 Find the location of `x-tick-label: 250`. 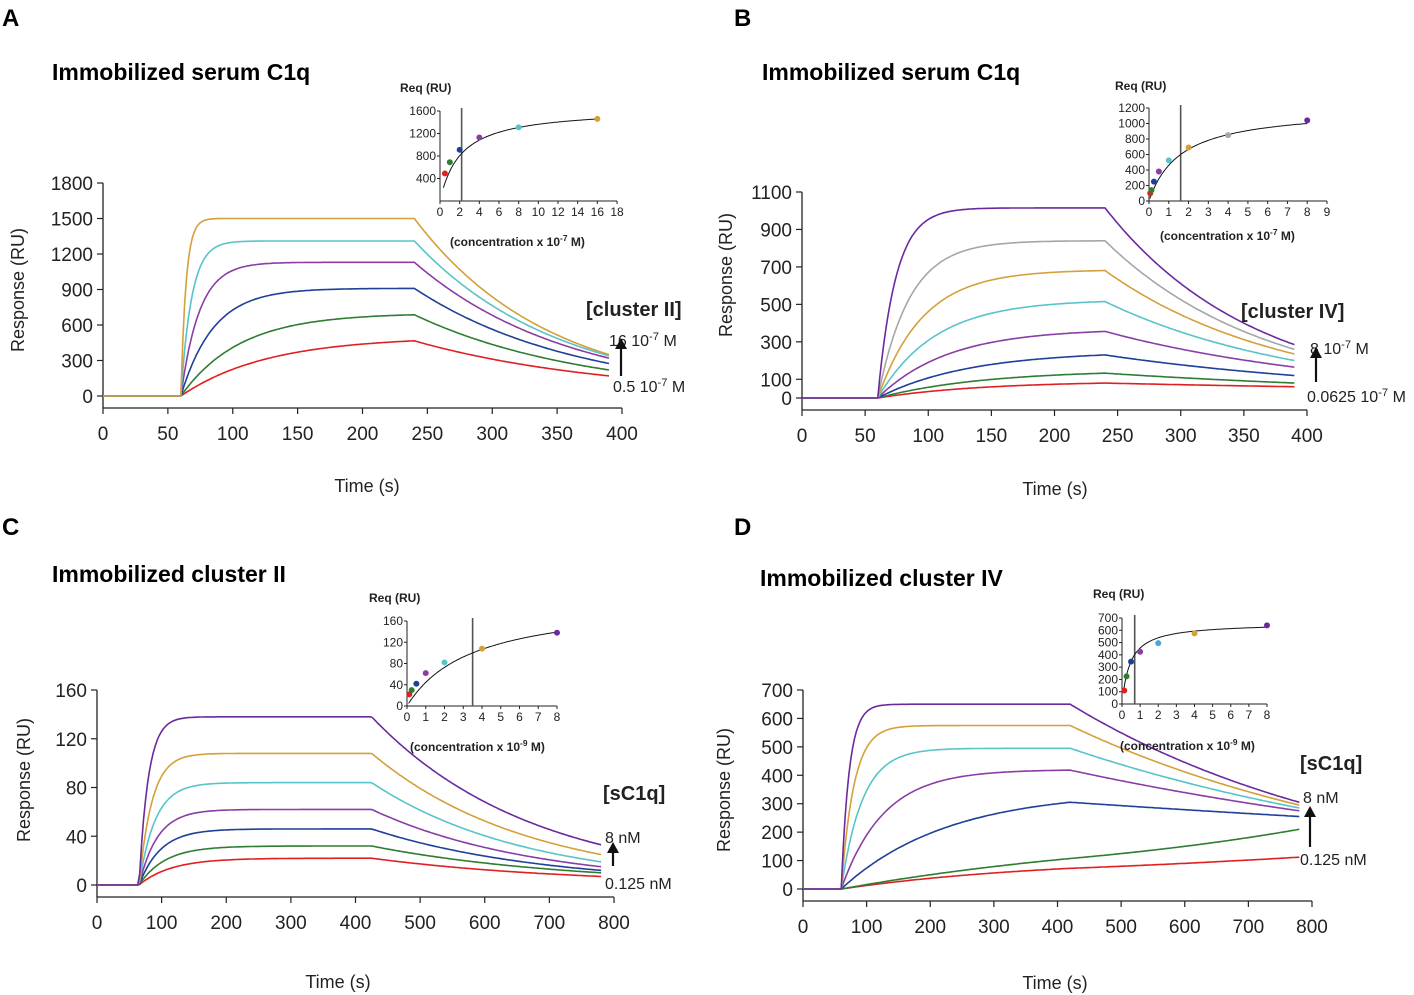

x-tick-label: 250 is located at coordinates (428, 434).